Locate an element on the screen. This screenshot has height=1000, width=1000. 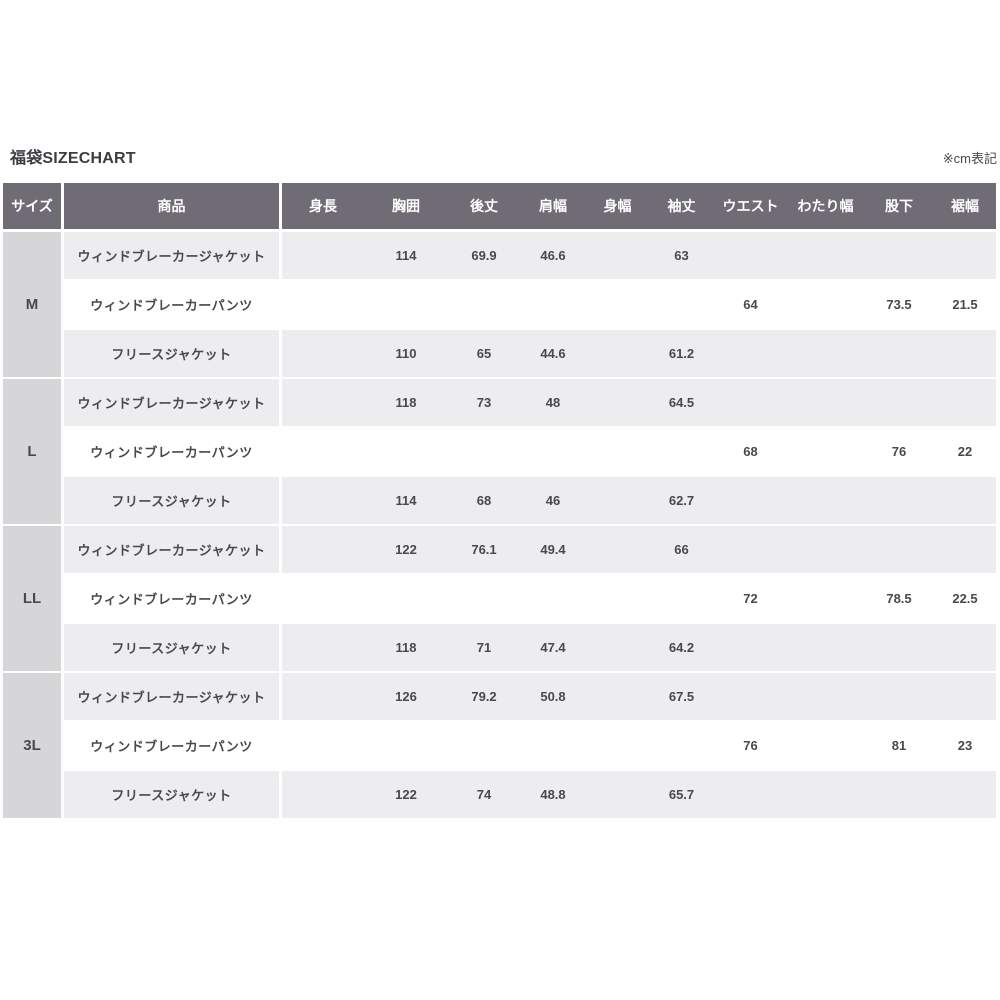
column-header-3: 胸囲 is located at coordinates (406, 207).